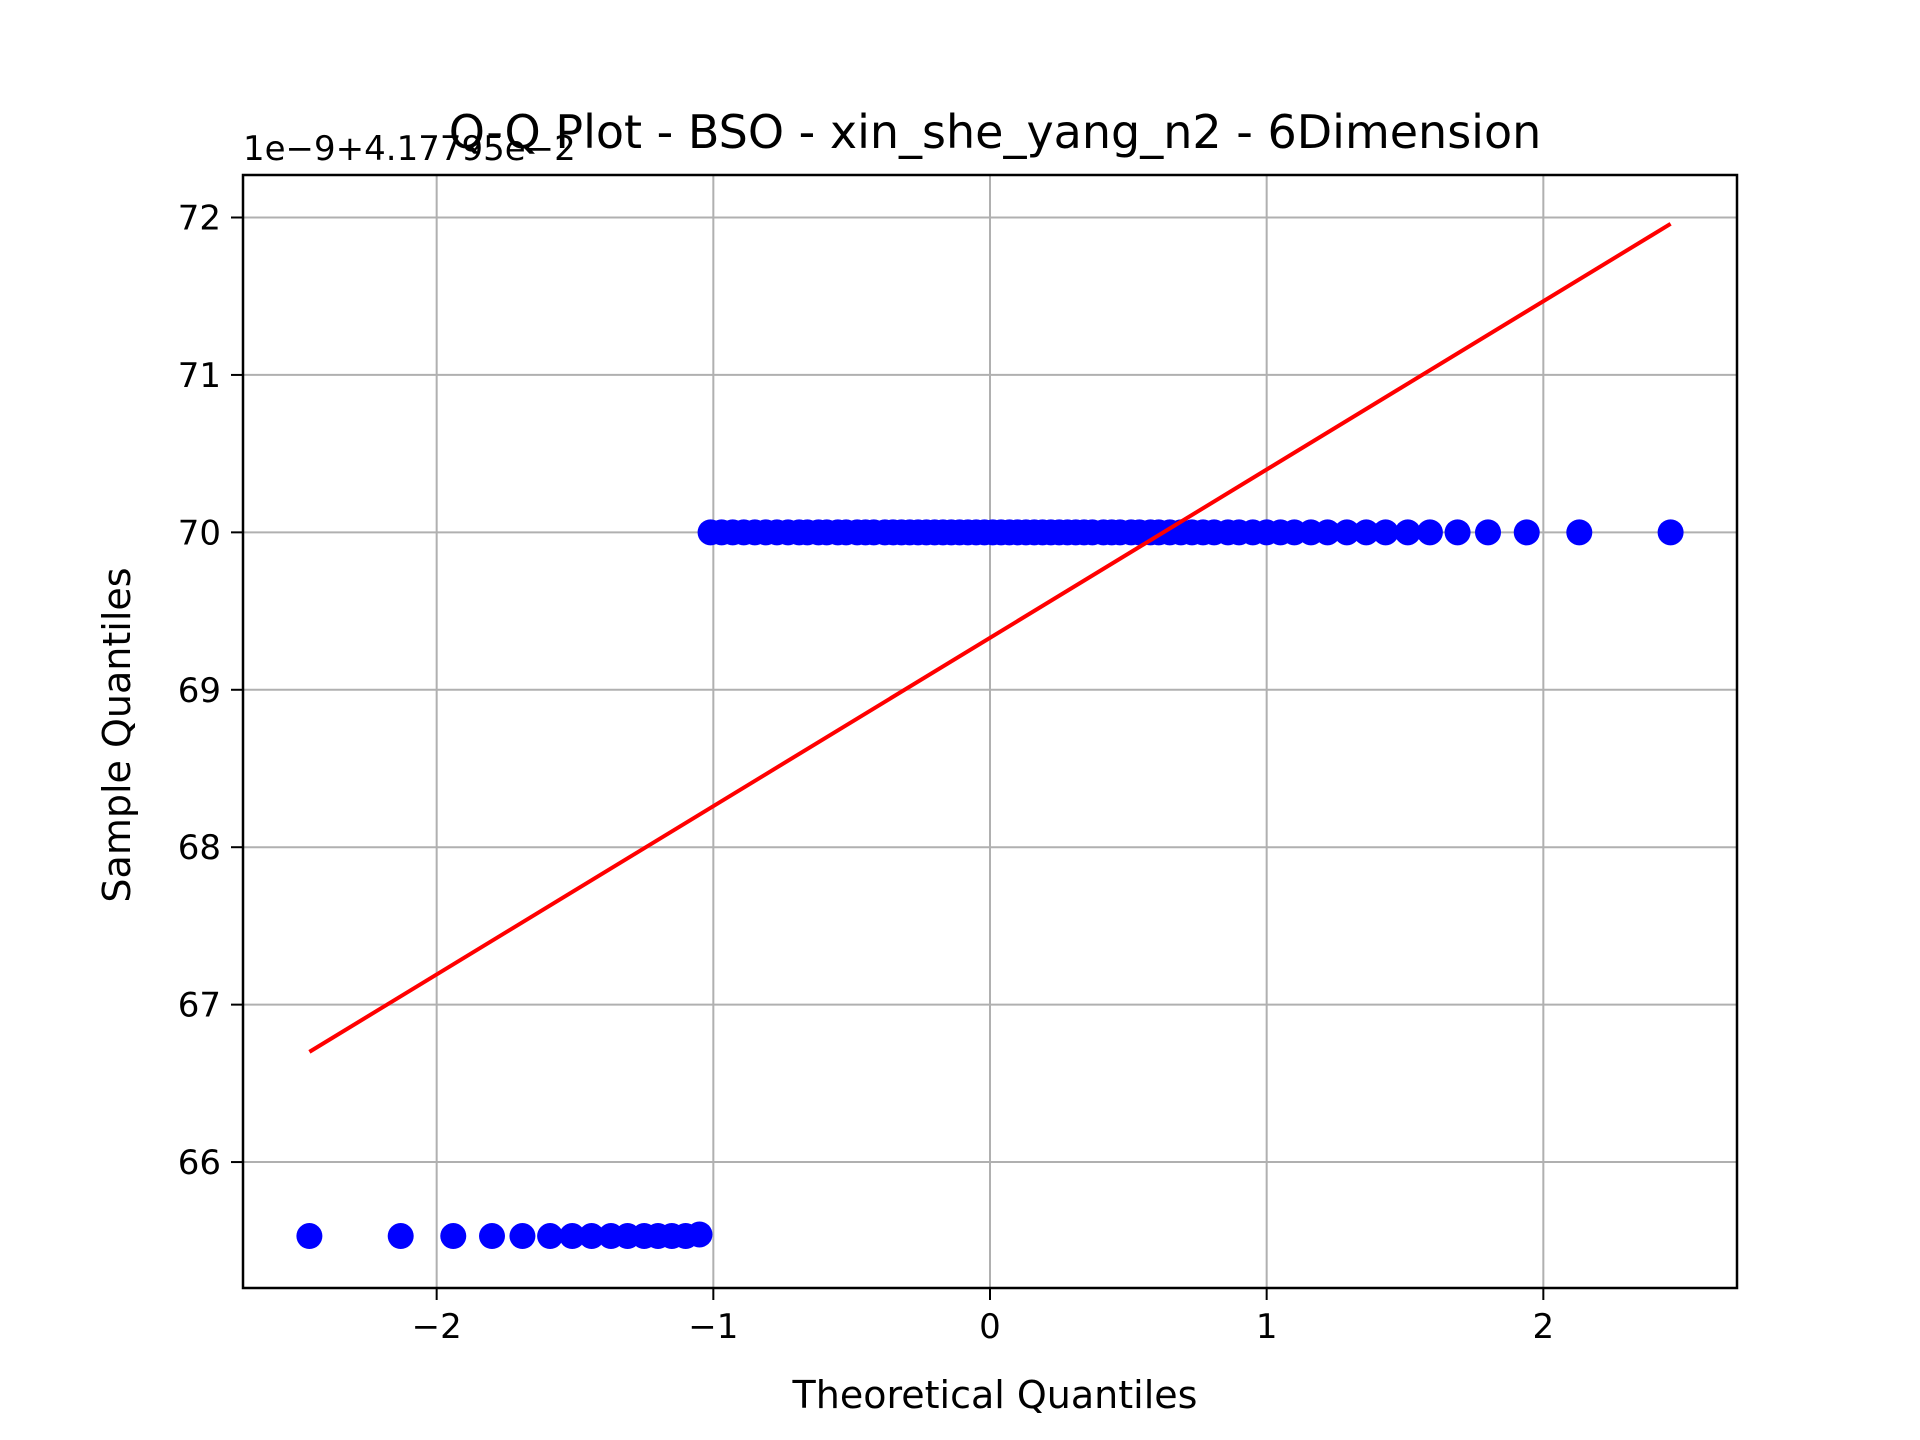 The image size is (1920, 1440). What do you see at coordinates (409, 149) in the screenshot?
I see `y-offset-label: 1e−9+4.17795e−2` at bounding box center [409, 149].